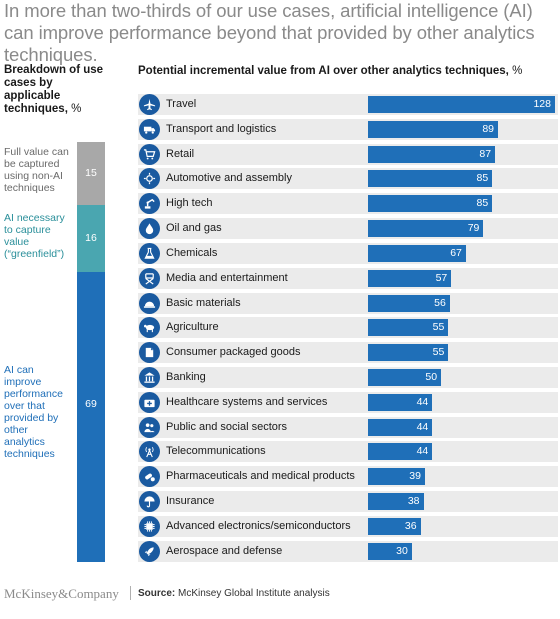 Image resolution: width=560 pixels, height=619 pixels. I want to click on bar-value-label: 56, so click(440, 302).